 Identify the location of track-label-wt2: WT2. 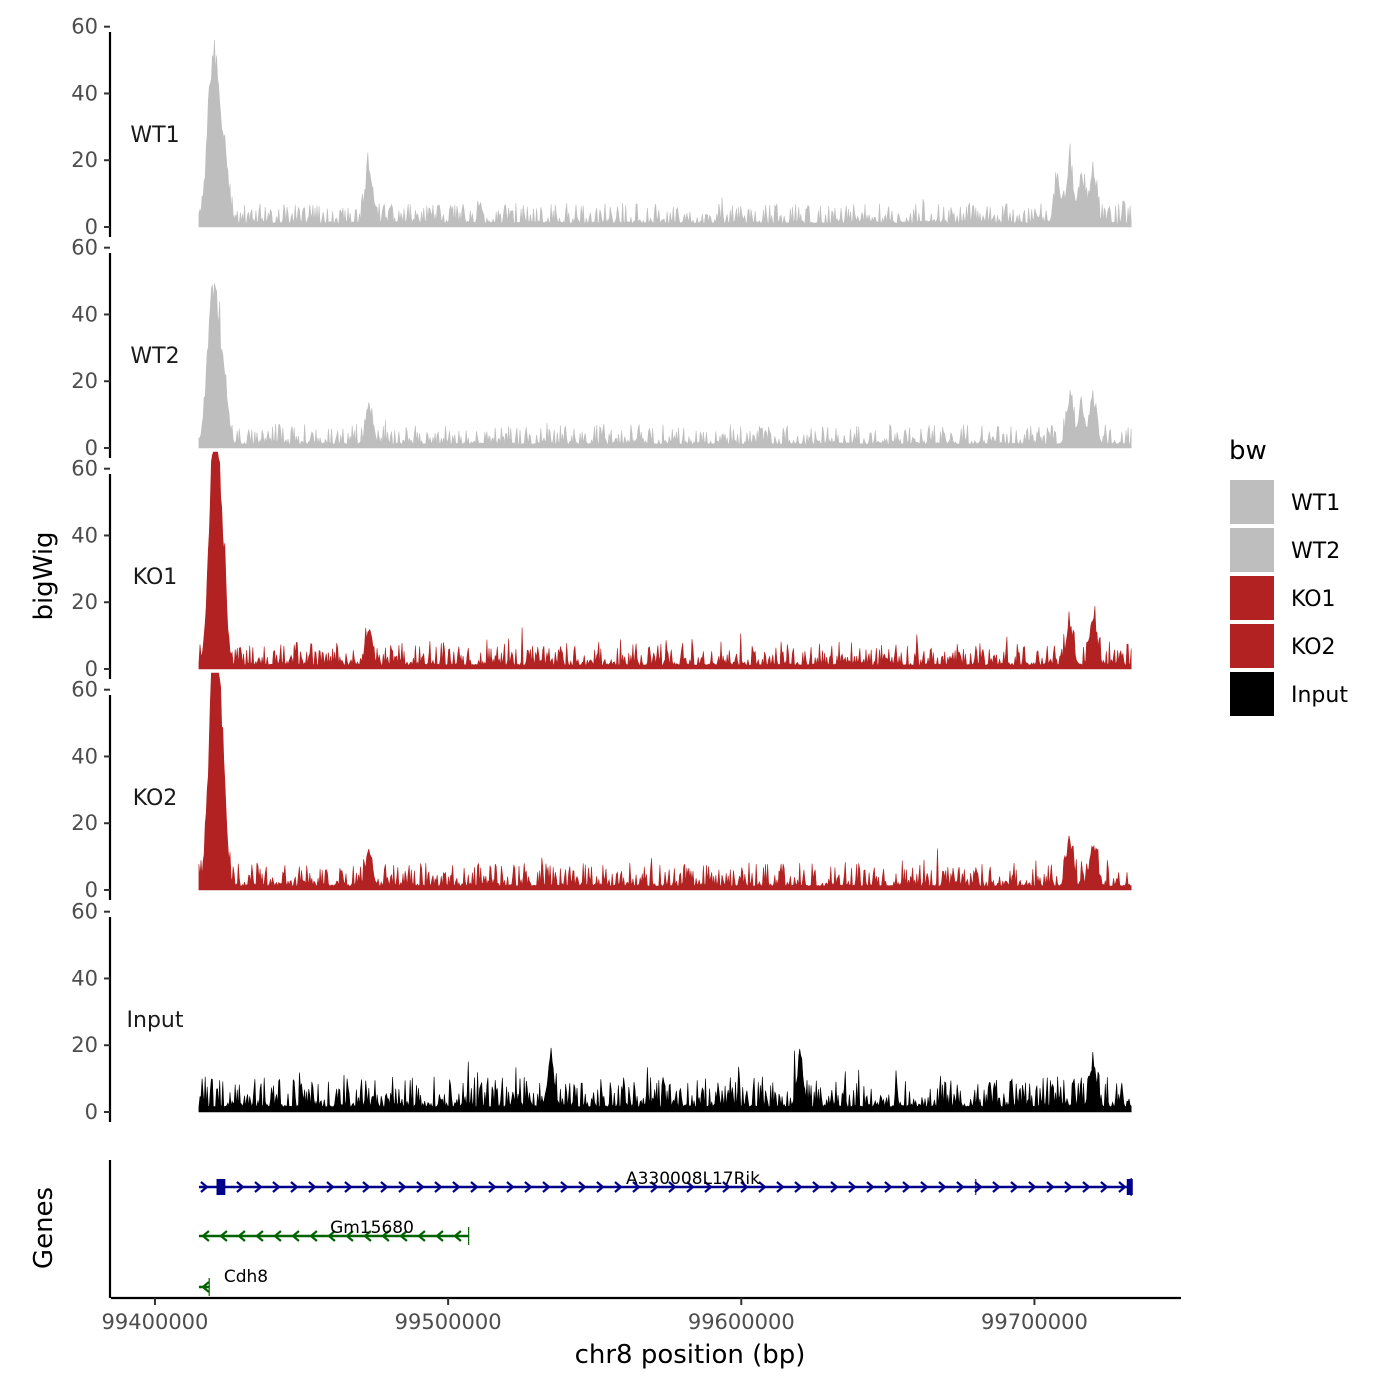
(154, 356).